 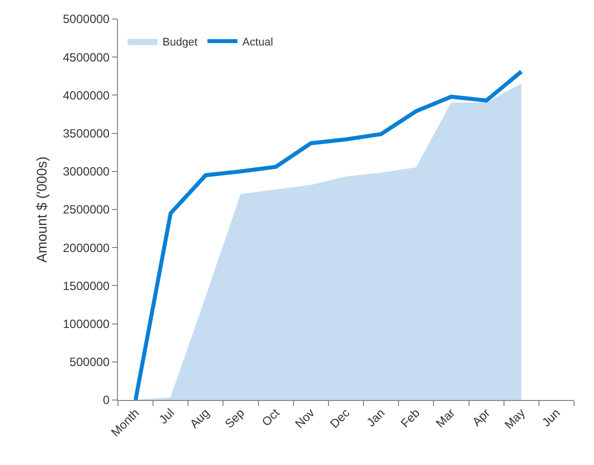 What do you see at coordinates (258, 42) in the screenshot?
I see `legend-label: Actual` at bounding box center [258, 42].